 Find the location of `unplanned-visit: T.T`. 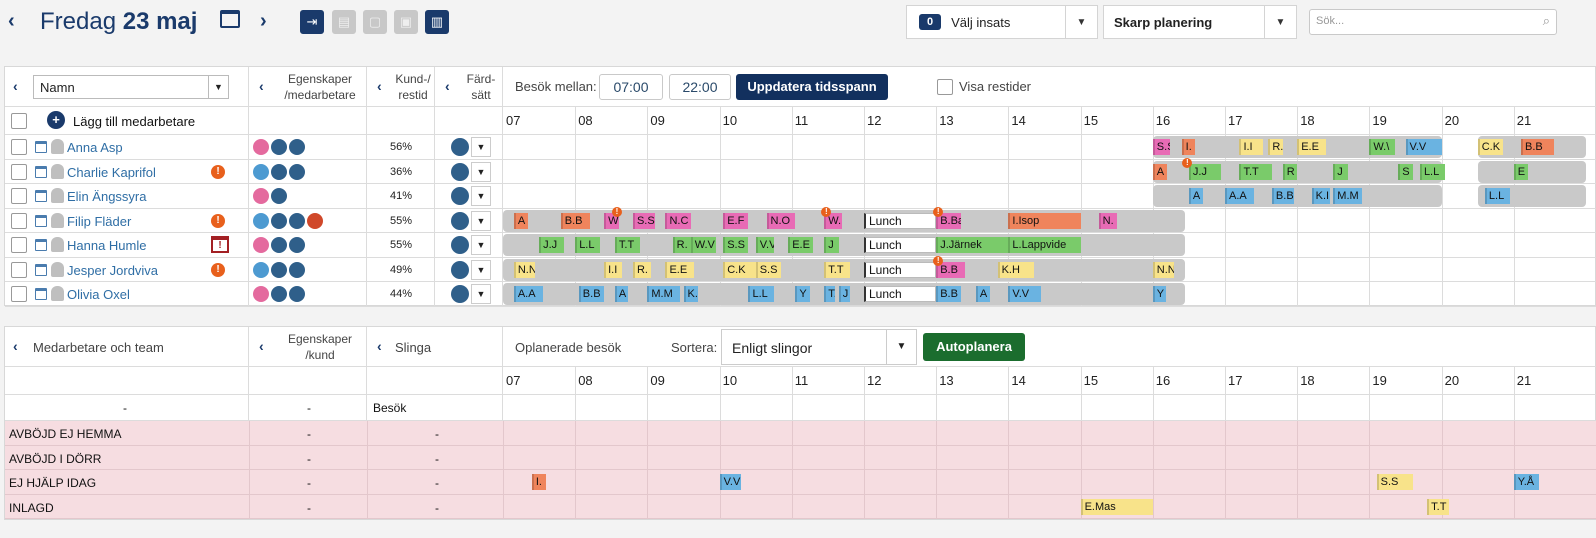

unplanned-visit: T.T is located at coordinates (1438, 506).